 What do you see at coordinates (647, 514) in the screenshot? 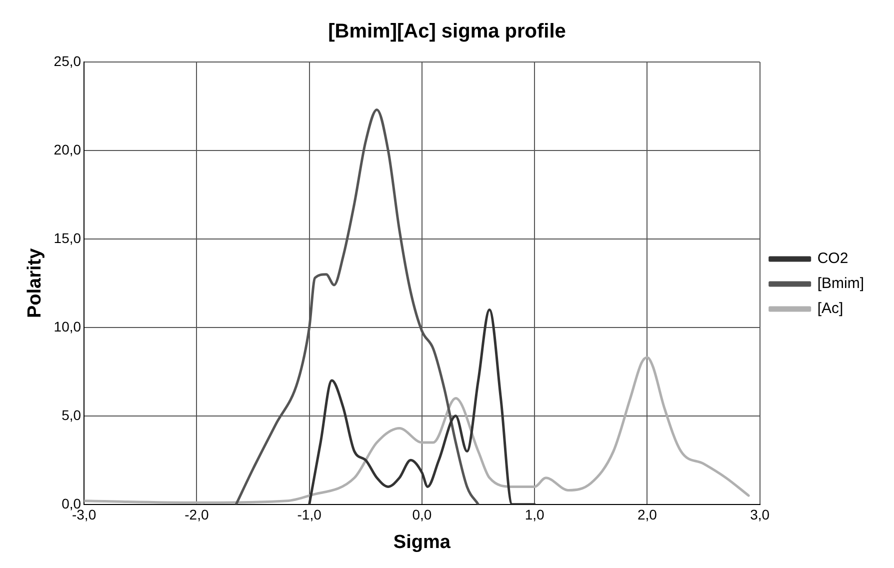
I see `x-tick-label: 2,0` at bounding box center [647, 514].